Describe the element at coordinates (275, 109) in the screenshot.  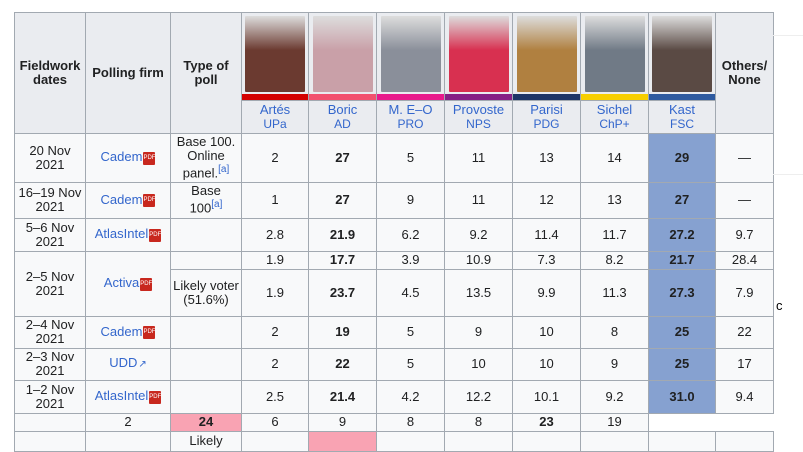
I see `candidate-link: Artés` at that location.